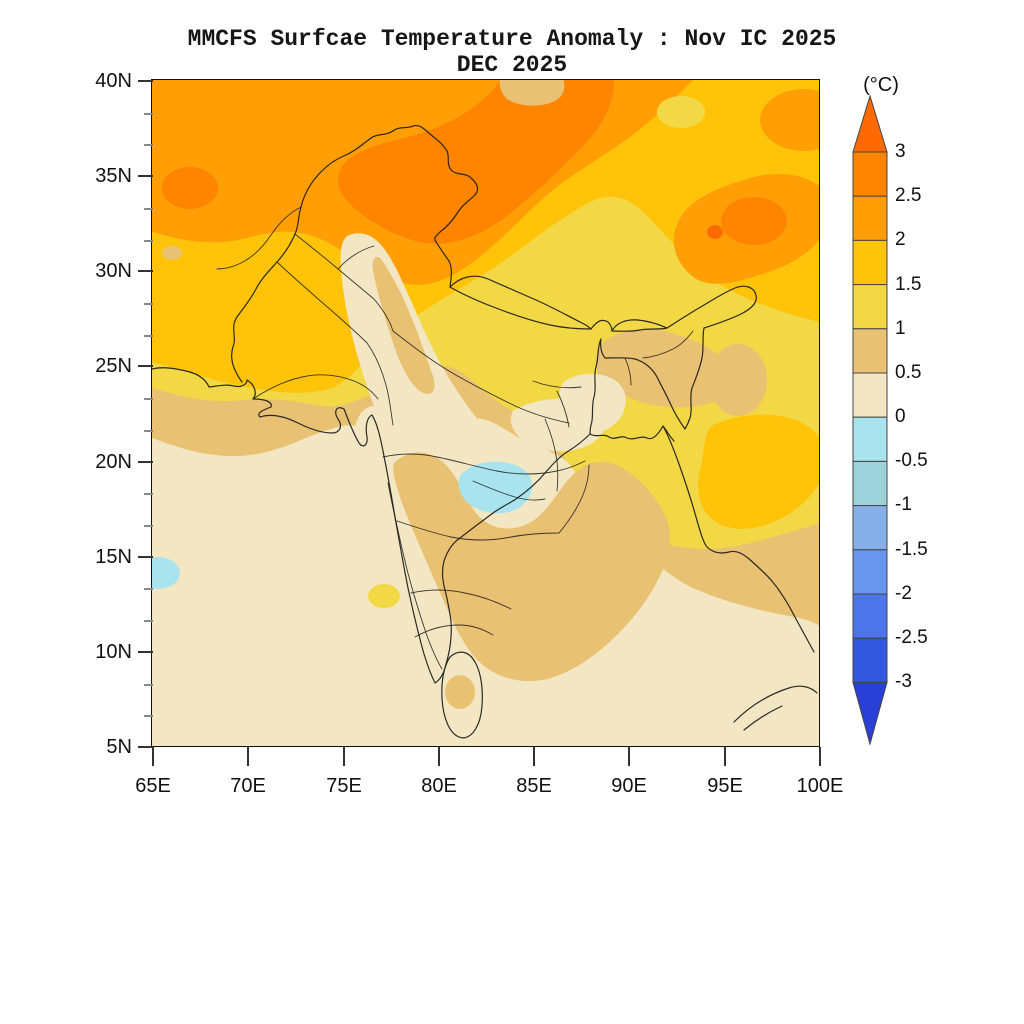 This screenshot has height=1024, width=1024. I want to click on contour-blob-hot-core-west, so click(190, 188).